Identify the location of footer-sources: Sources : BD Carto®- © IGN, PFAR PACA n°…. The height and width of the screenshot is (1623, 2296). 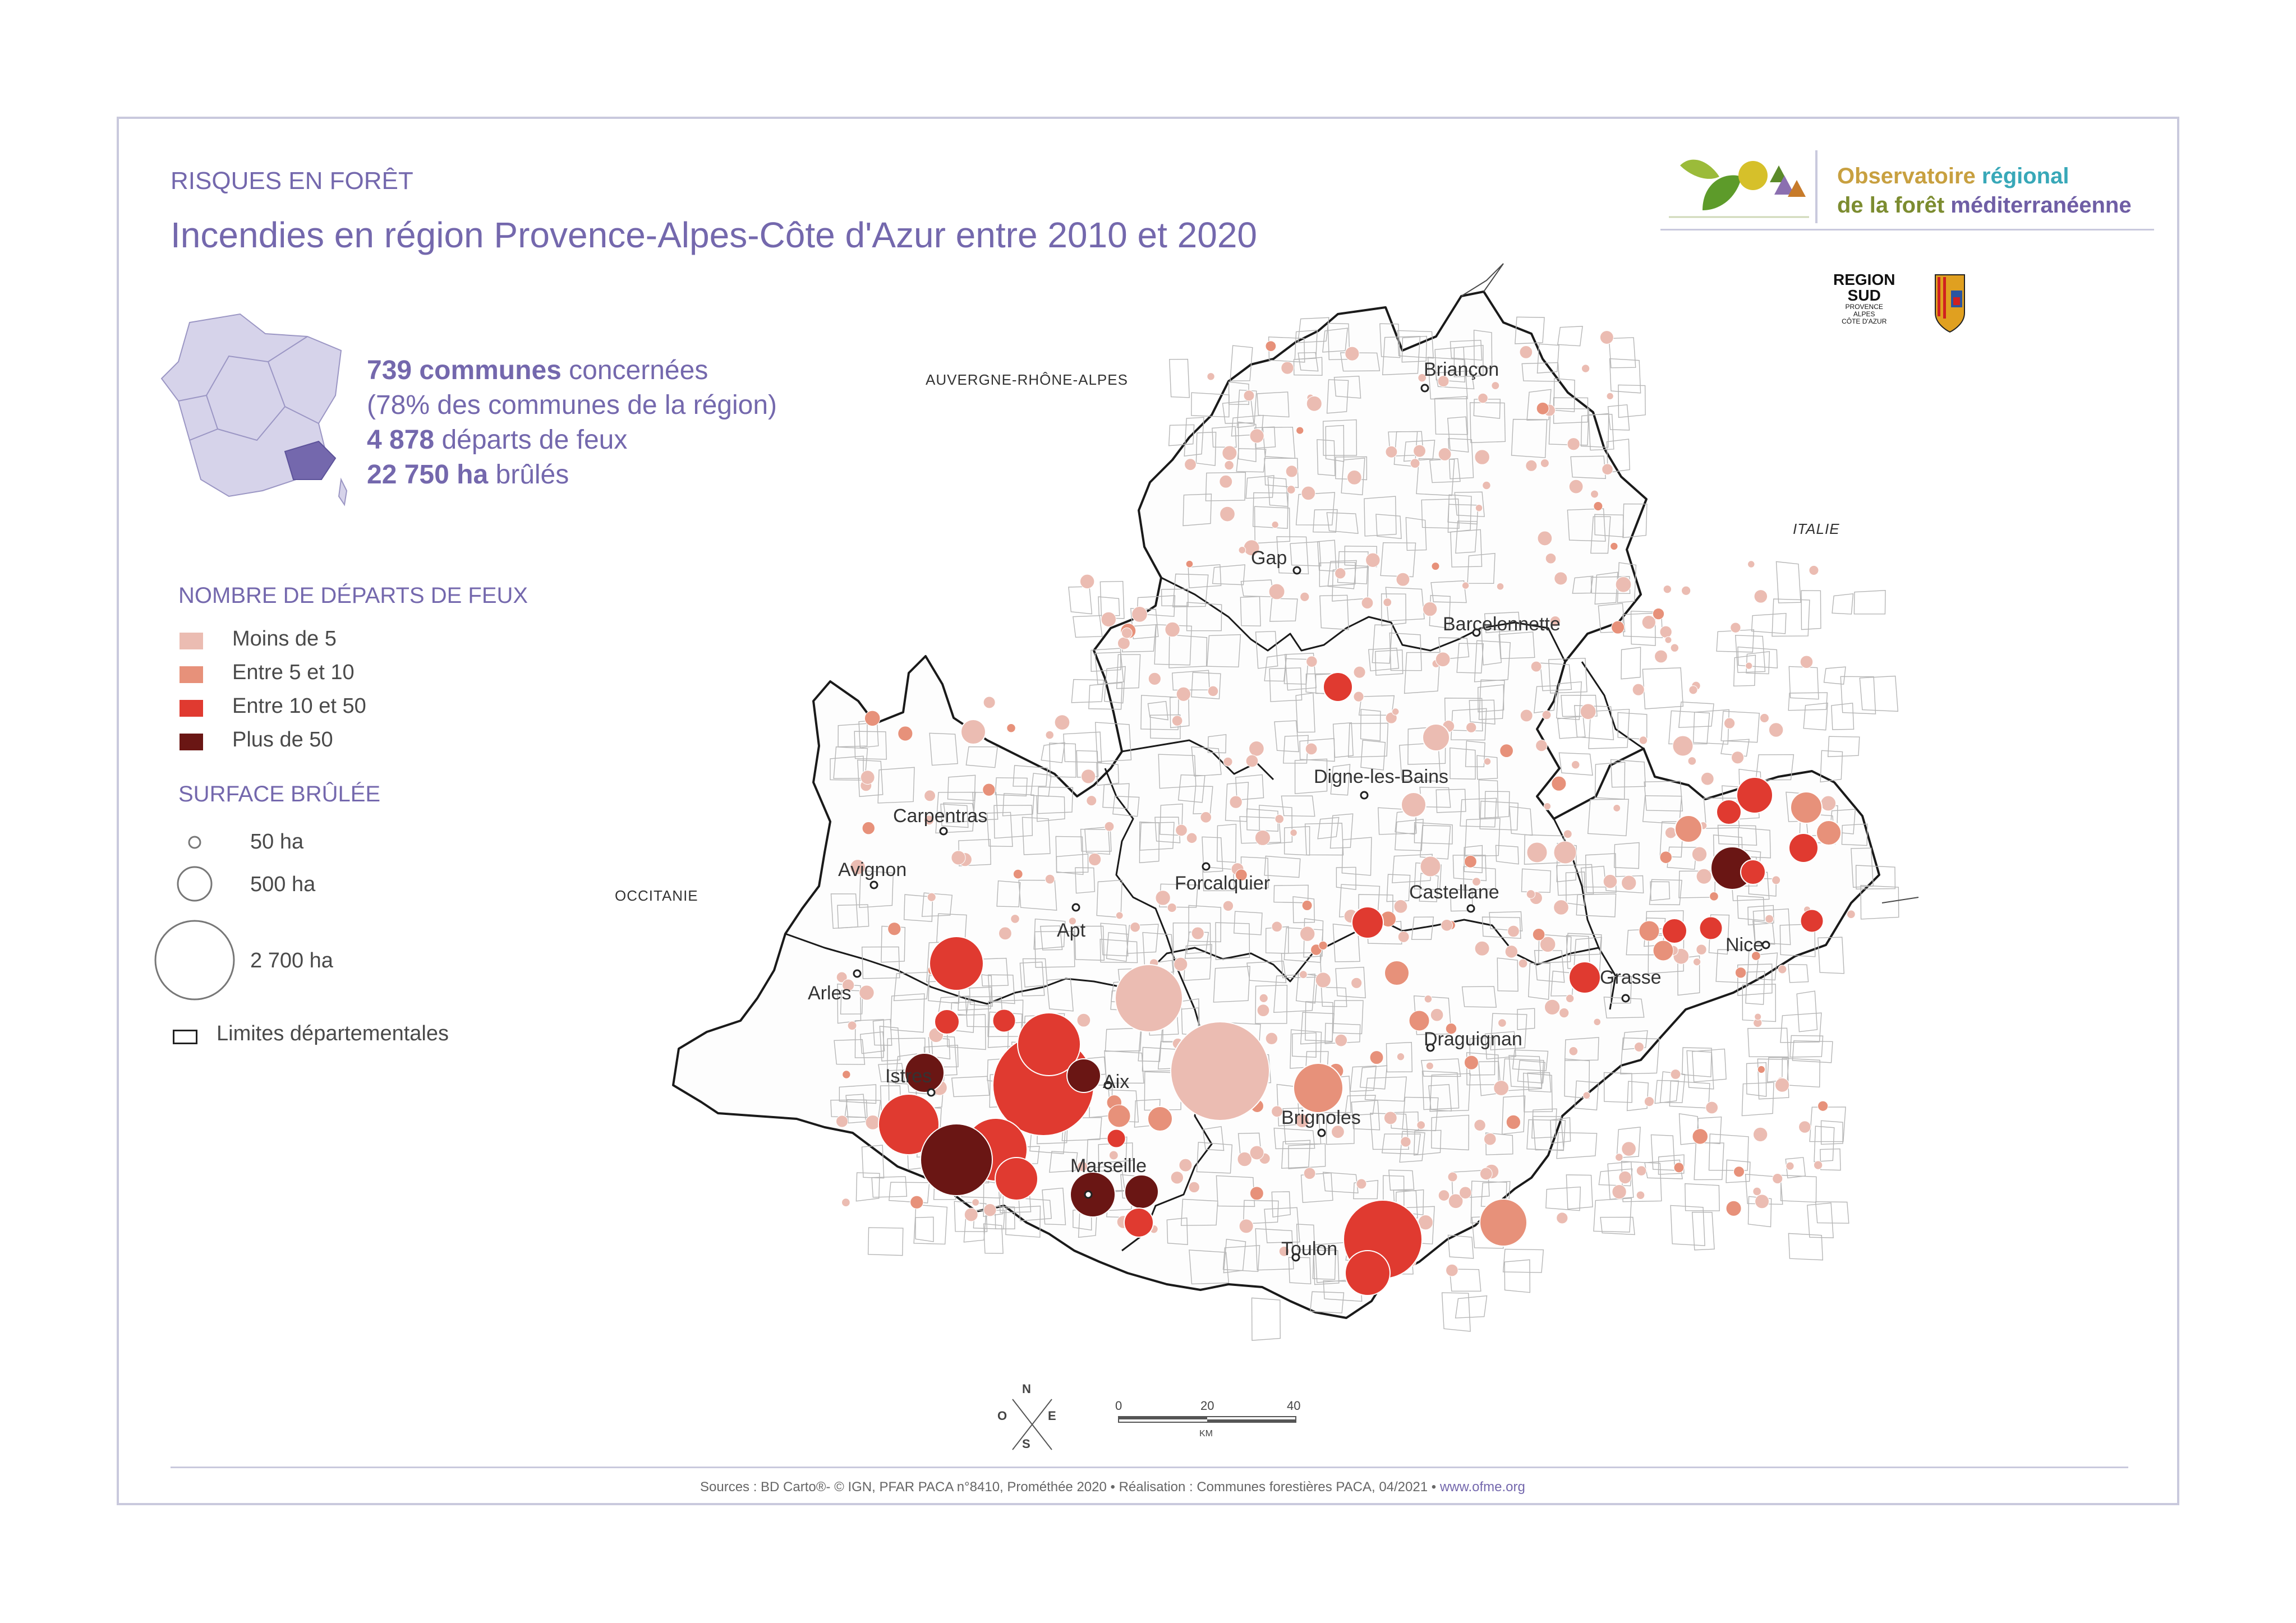
(1112, 1487).